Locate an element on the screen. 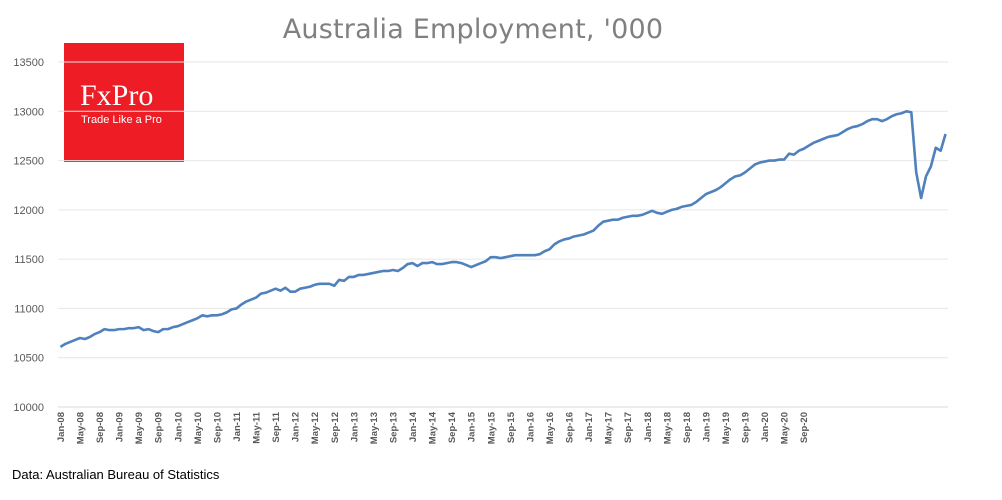  x-tick-label: Jan-15 is located at coordinates (472, 426).